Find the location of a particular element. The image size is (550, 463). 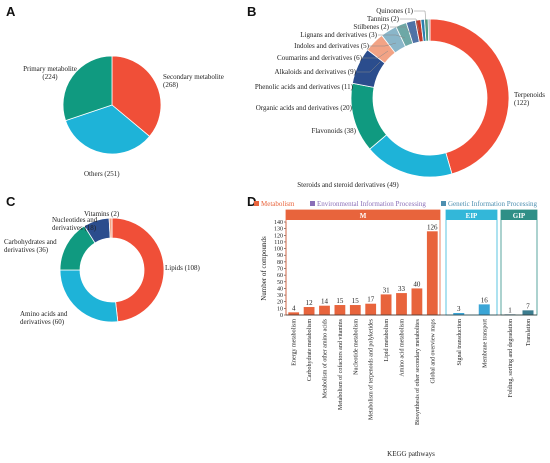

y-tick-label: 130 is located at coordinates (278, 230).